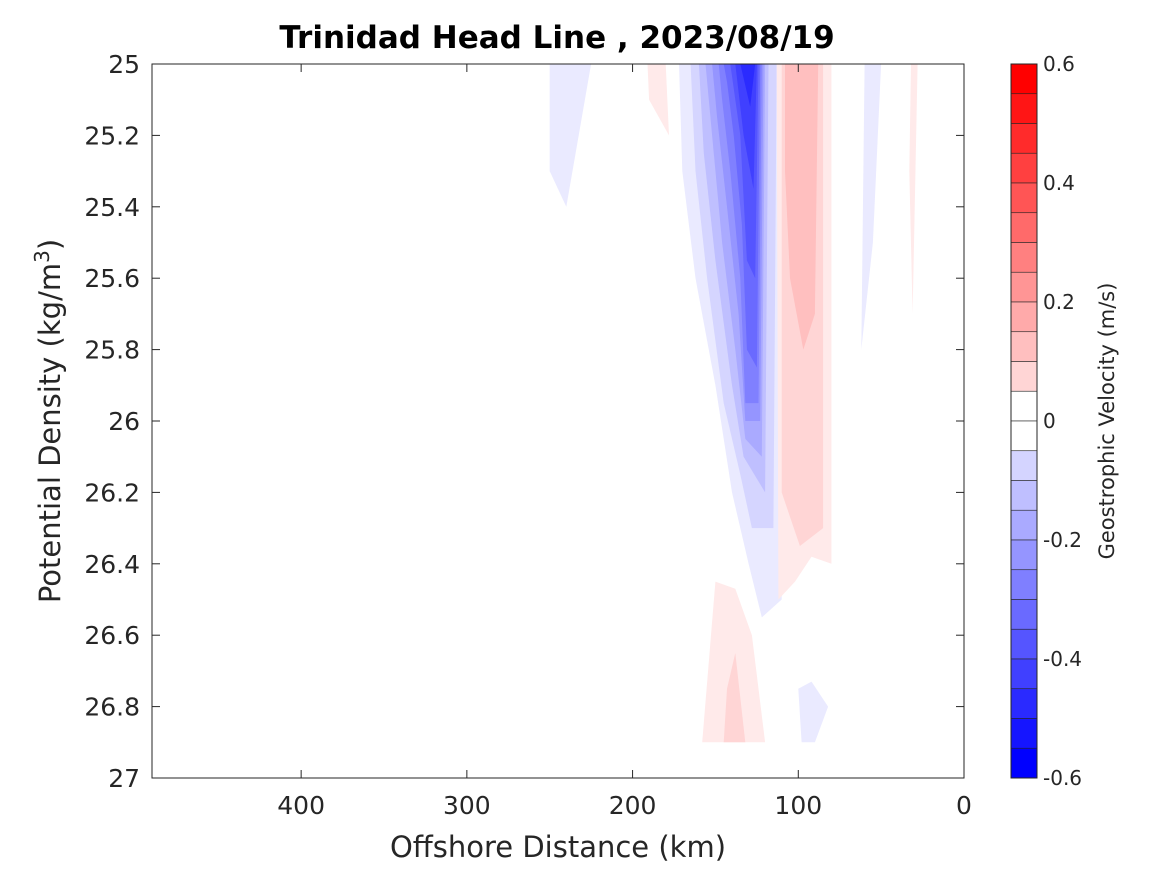 This screenshot has height=875, width=1167. Describe the element at coordinates (964, 805) in the screenshot. I see `x-tick-label: 0` at that location.